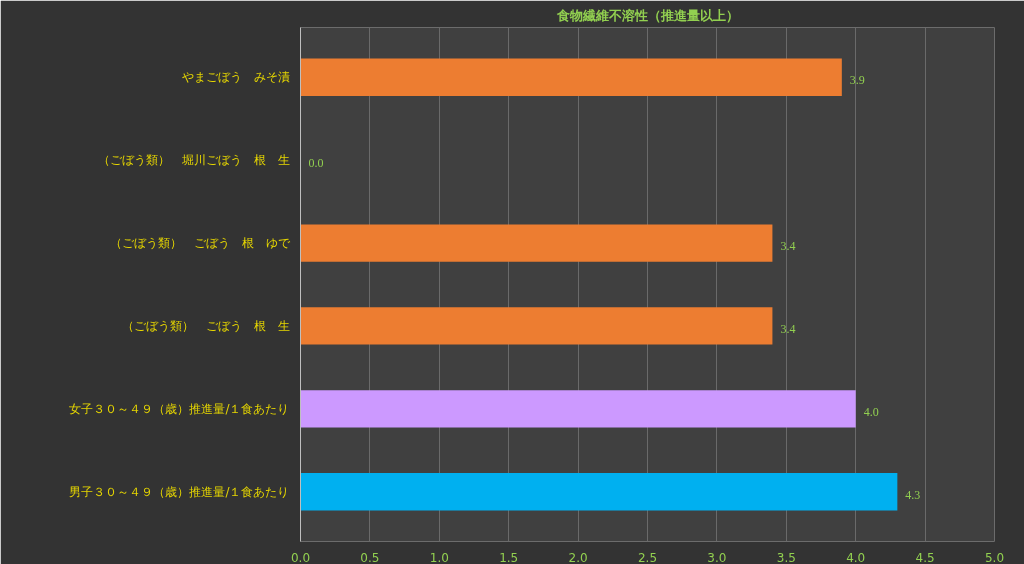 The height and width of the screenshot is (564, 1024). I want to click on data-label: 4.3, so click(913, 494).